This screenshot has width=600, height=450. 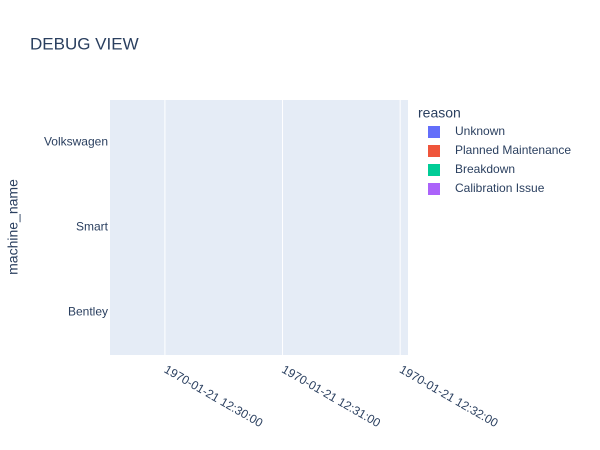 What do you see at coordinates (449, 396) in the screenshot?
I see `x-tick-label: 1970-01-21 12:32:00` at bounding box center [449, 396].